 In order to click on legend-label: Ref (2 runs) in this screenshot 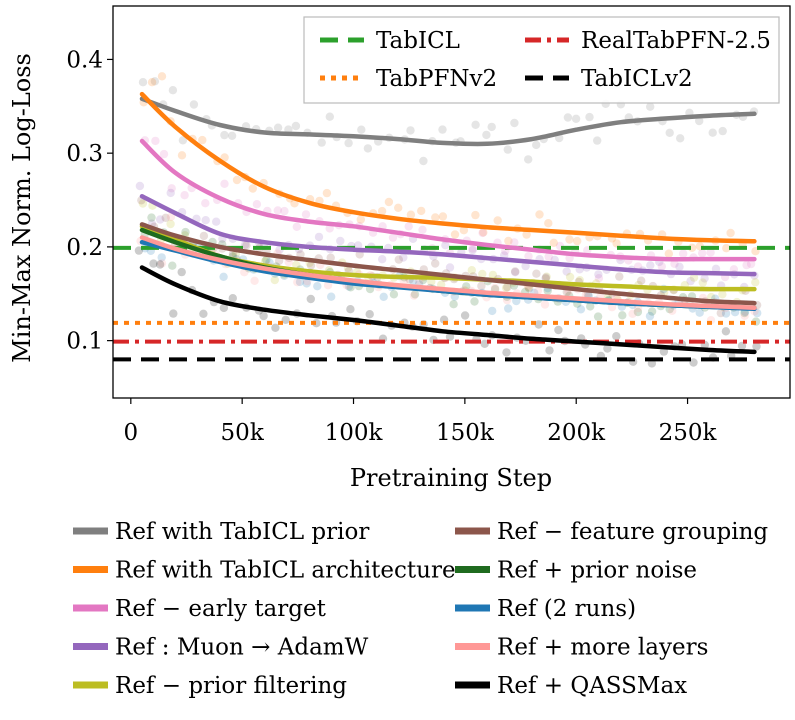, I will do `click(566, 609)`.